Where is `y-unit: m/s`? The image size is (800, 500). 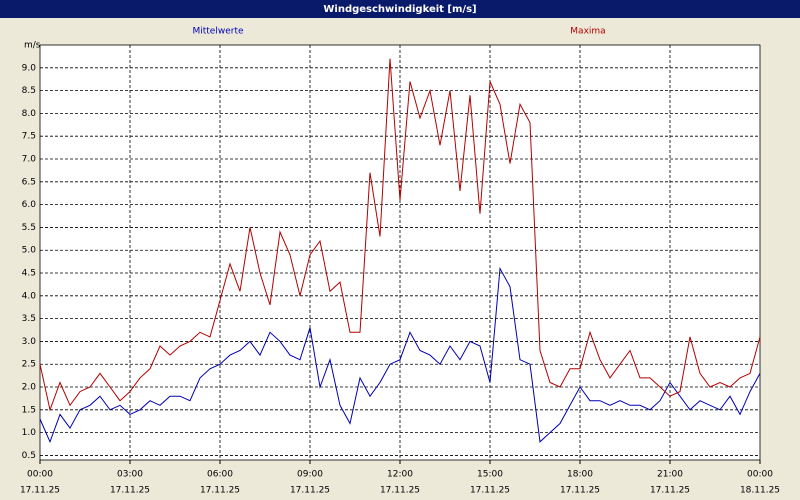 y-unit: m/s is located at coordinates (32, 46).